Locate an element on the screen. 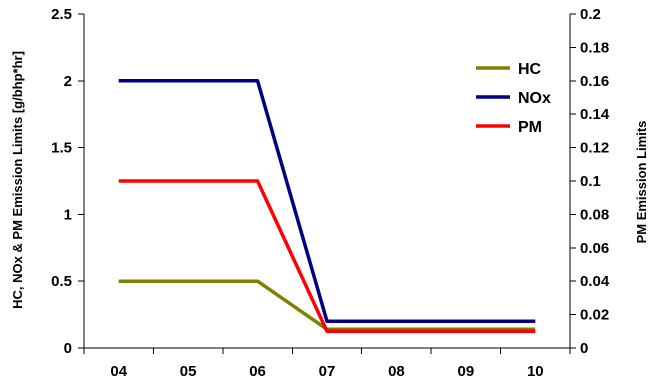 The width and height of the screenshot is (654, 391). y2-tick-label: 0.18 is located at coordinates (594, 47).